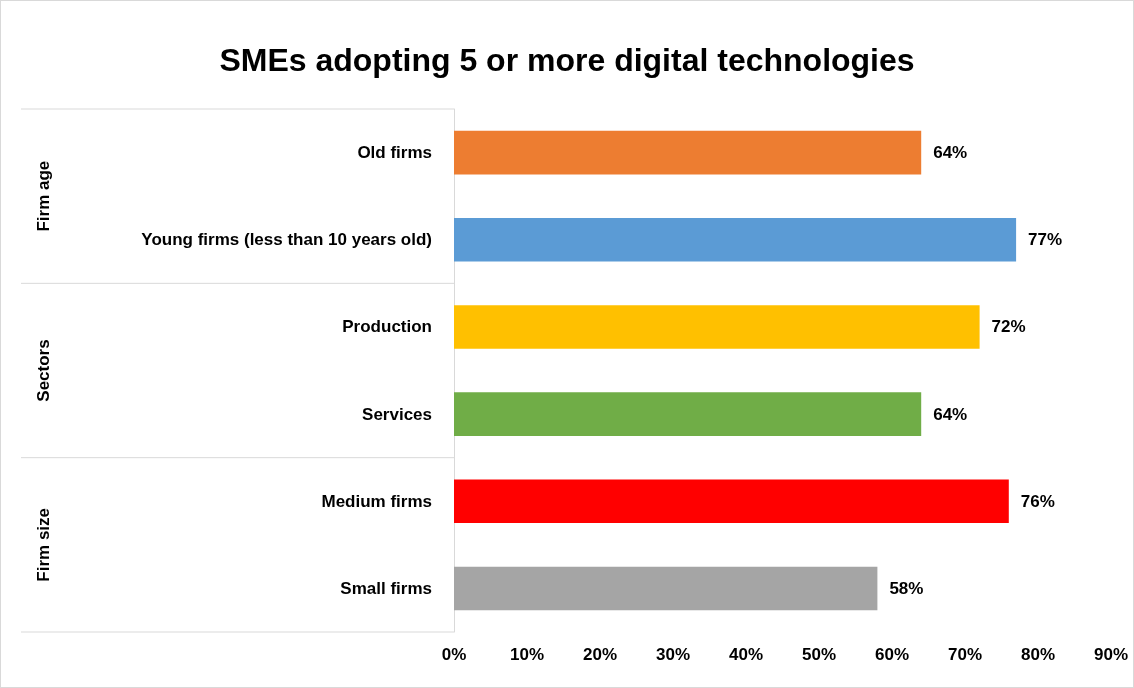  What do you see at coordinates (1037, 501) in the screenshot?
I see `data-label: 76%` at bounding box center [1037, 501].